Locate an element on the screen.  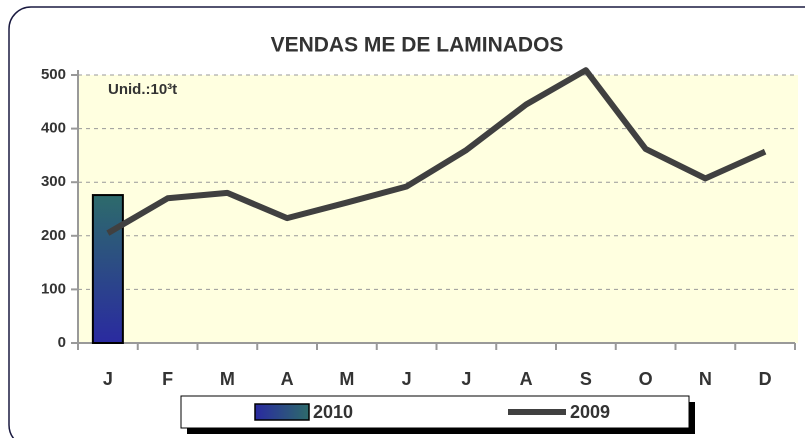
unit-label: Unid.:10³t is located at coordinates (142, 89).